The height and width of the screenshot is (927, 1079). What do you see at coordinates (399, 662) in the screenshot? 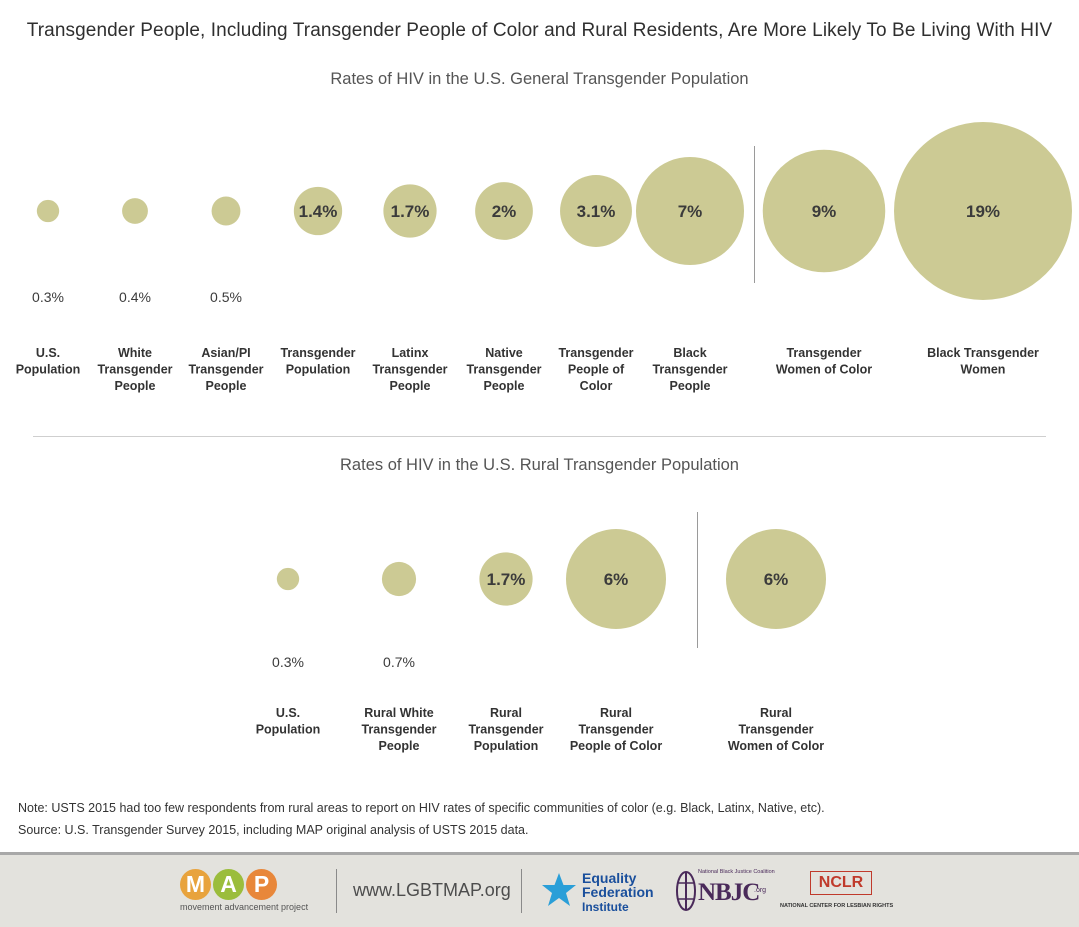
I see `value-label: 0.7%` at bounding box center [399, 662].